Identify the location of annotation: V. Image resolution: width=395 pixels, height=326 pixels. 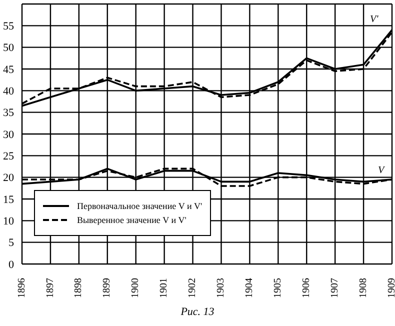
(381, 170).